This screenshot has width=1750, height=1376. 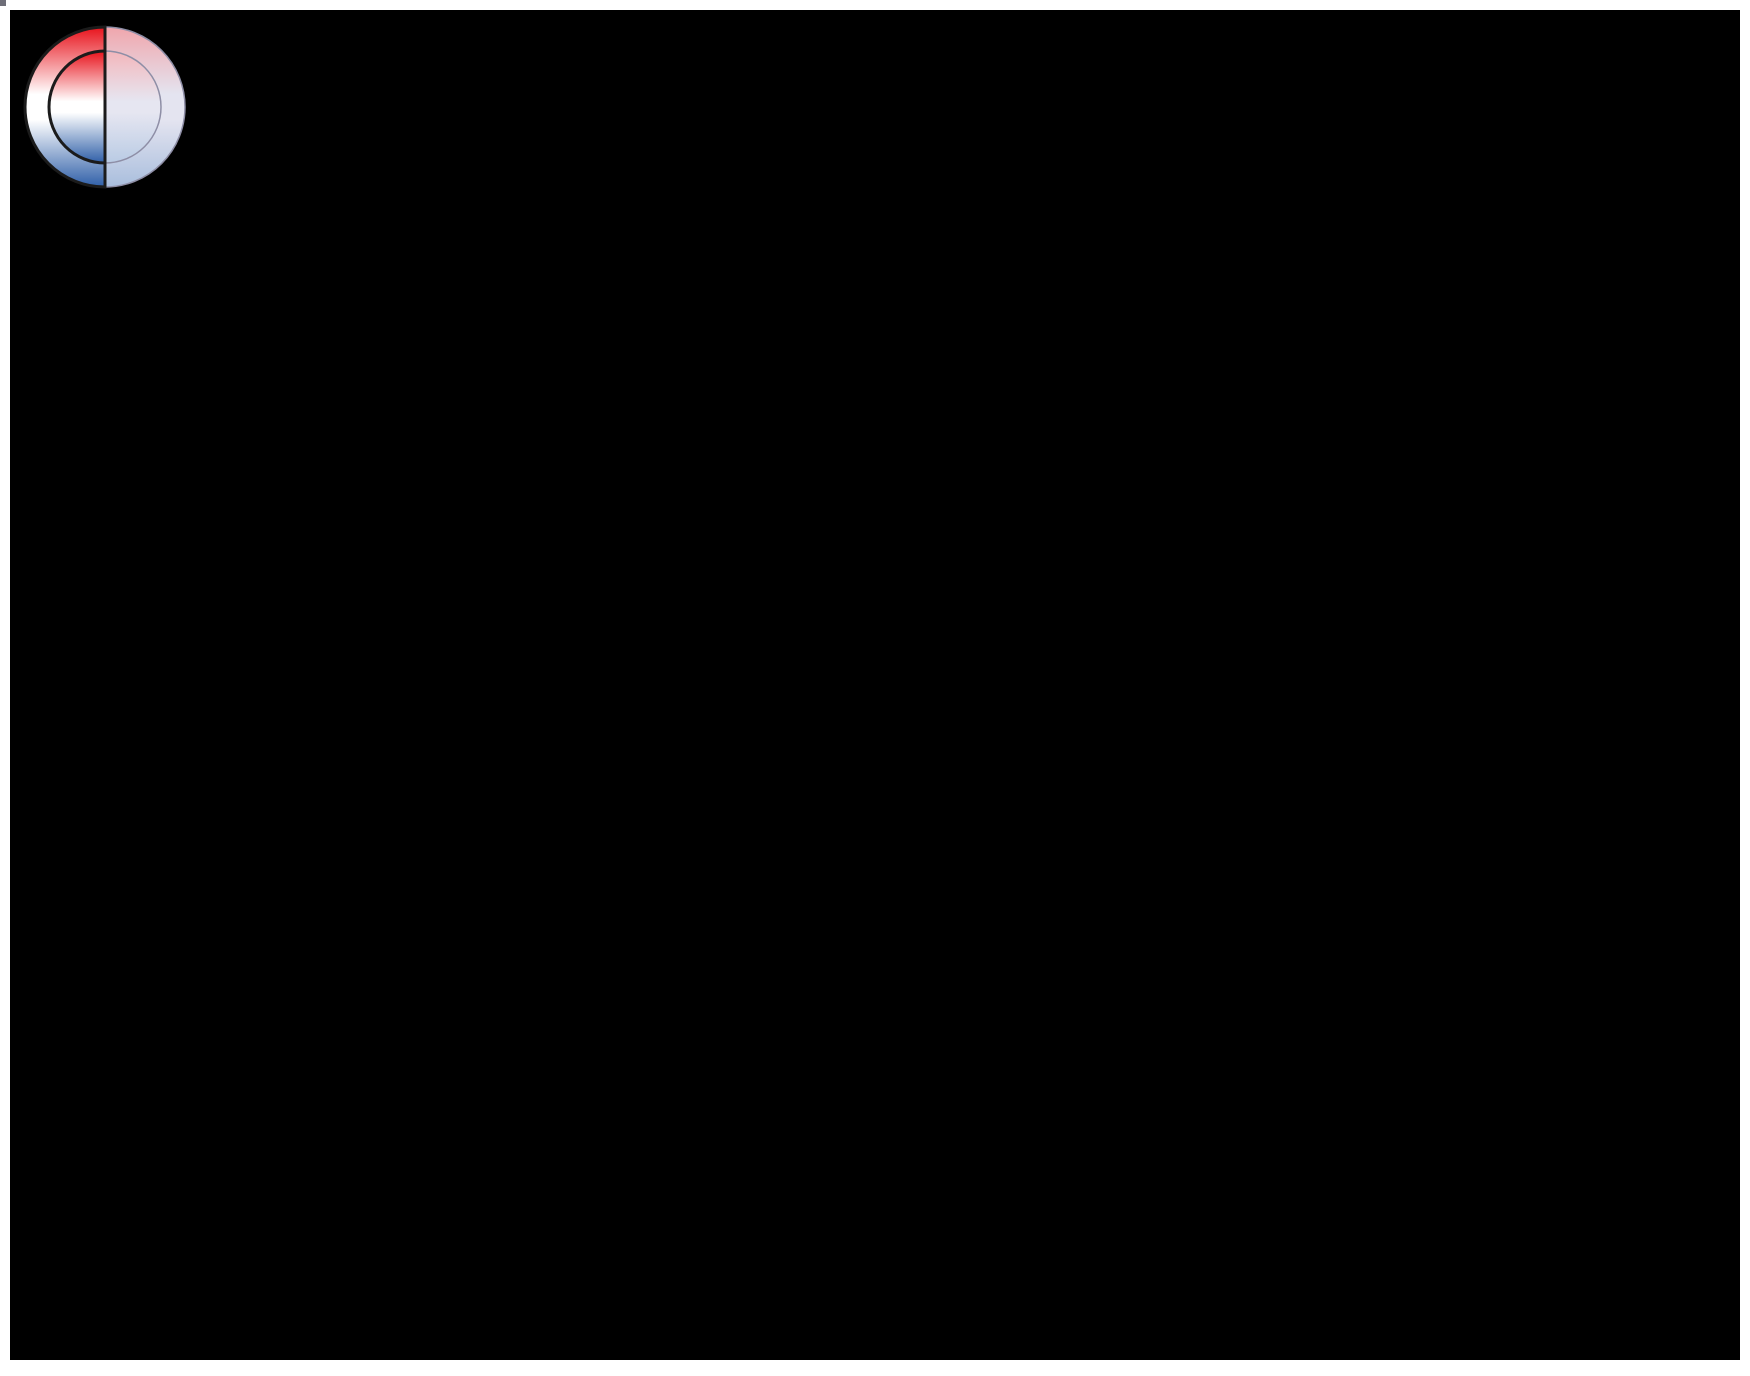 What do you see at coordinates (104, 107) in the screenshot?
I see `legend-glyph` at bounding box center [104, 107].